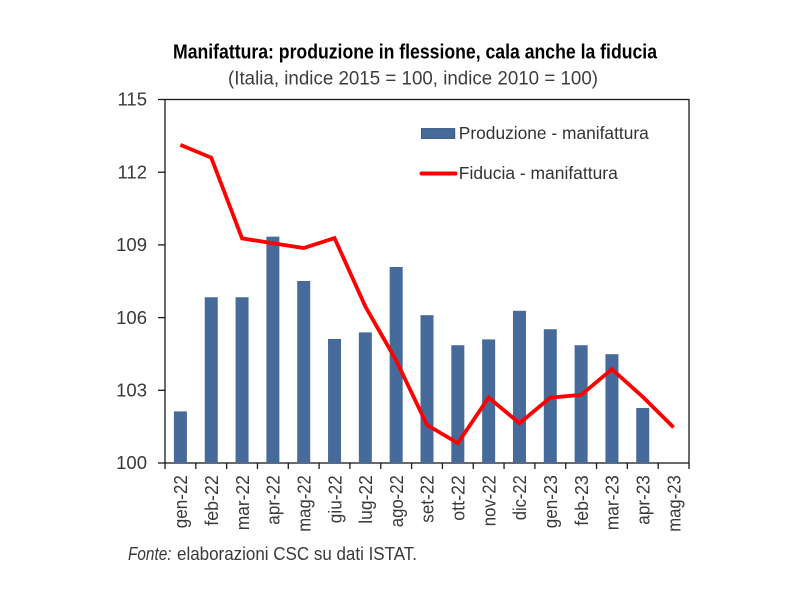 This screenshot has width=809, height=597. What do you see at coordinates (581, 500) in the screenshot?
I see `svg-text: feb-23` at bounding box center [581, 500].